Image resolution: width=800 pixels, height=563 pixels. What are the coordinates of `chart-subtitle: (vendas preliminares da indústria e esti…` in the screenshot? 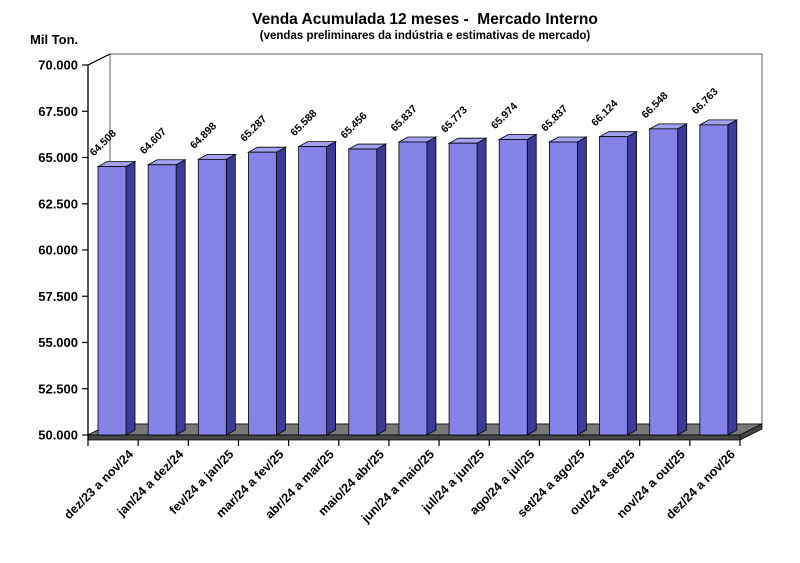 It's located at (425, 36).